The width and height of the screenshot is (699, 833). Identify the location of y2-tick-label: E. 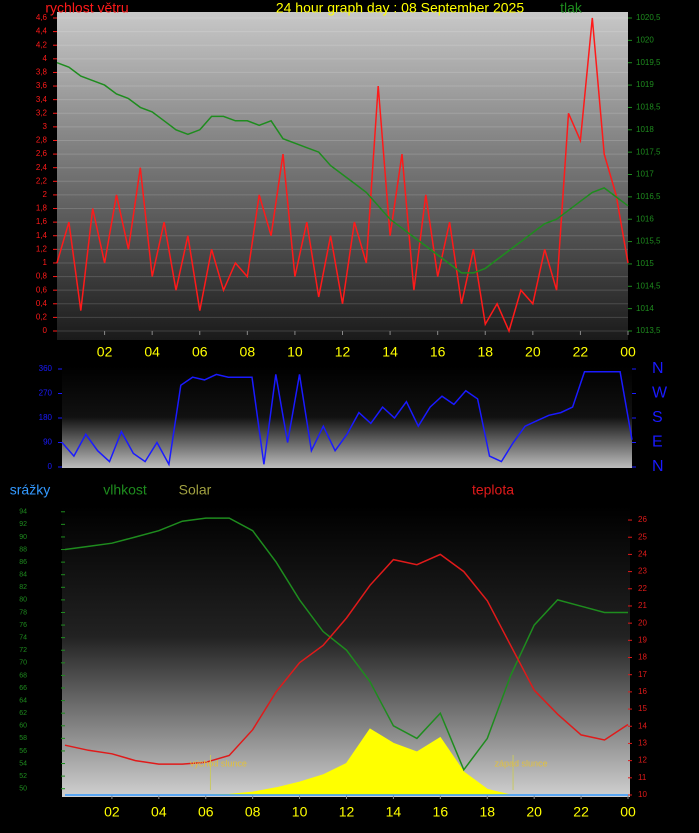
(657, 442).